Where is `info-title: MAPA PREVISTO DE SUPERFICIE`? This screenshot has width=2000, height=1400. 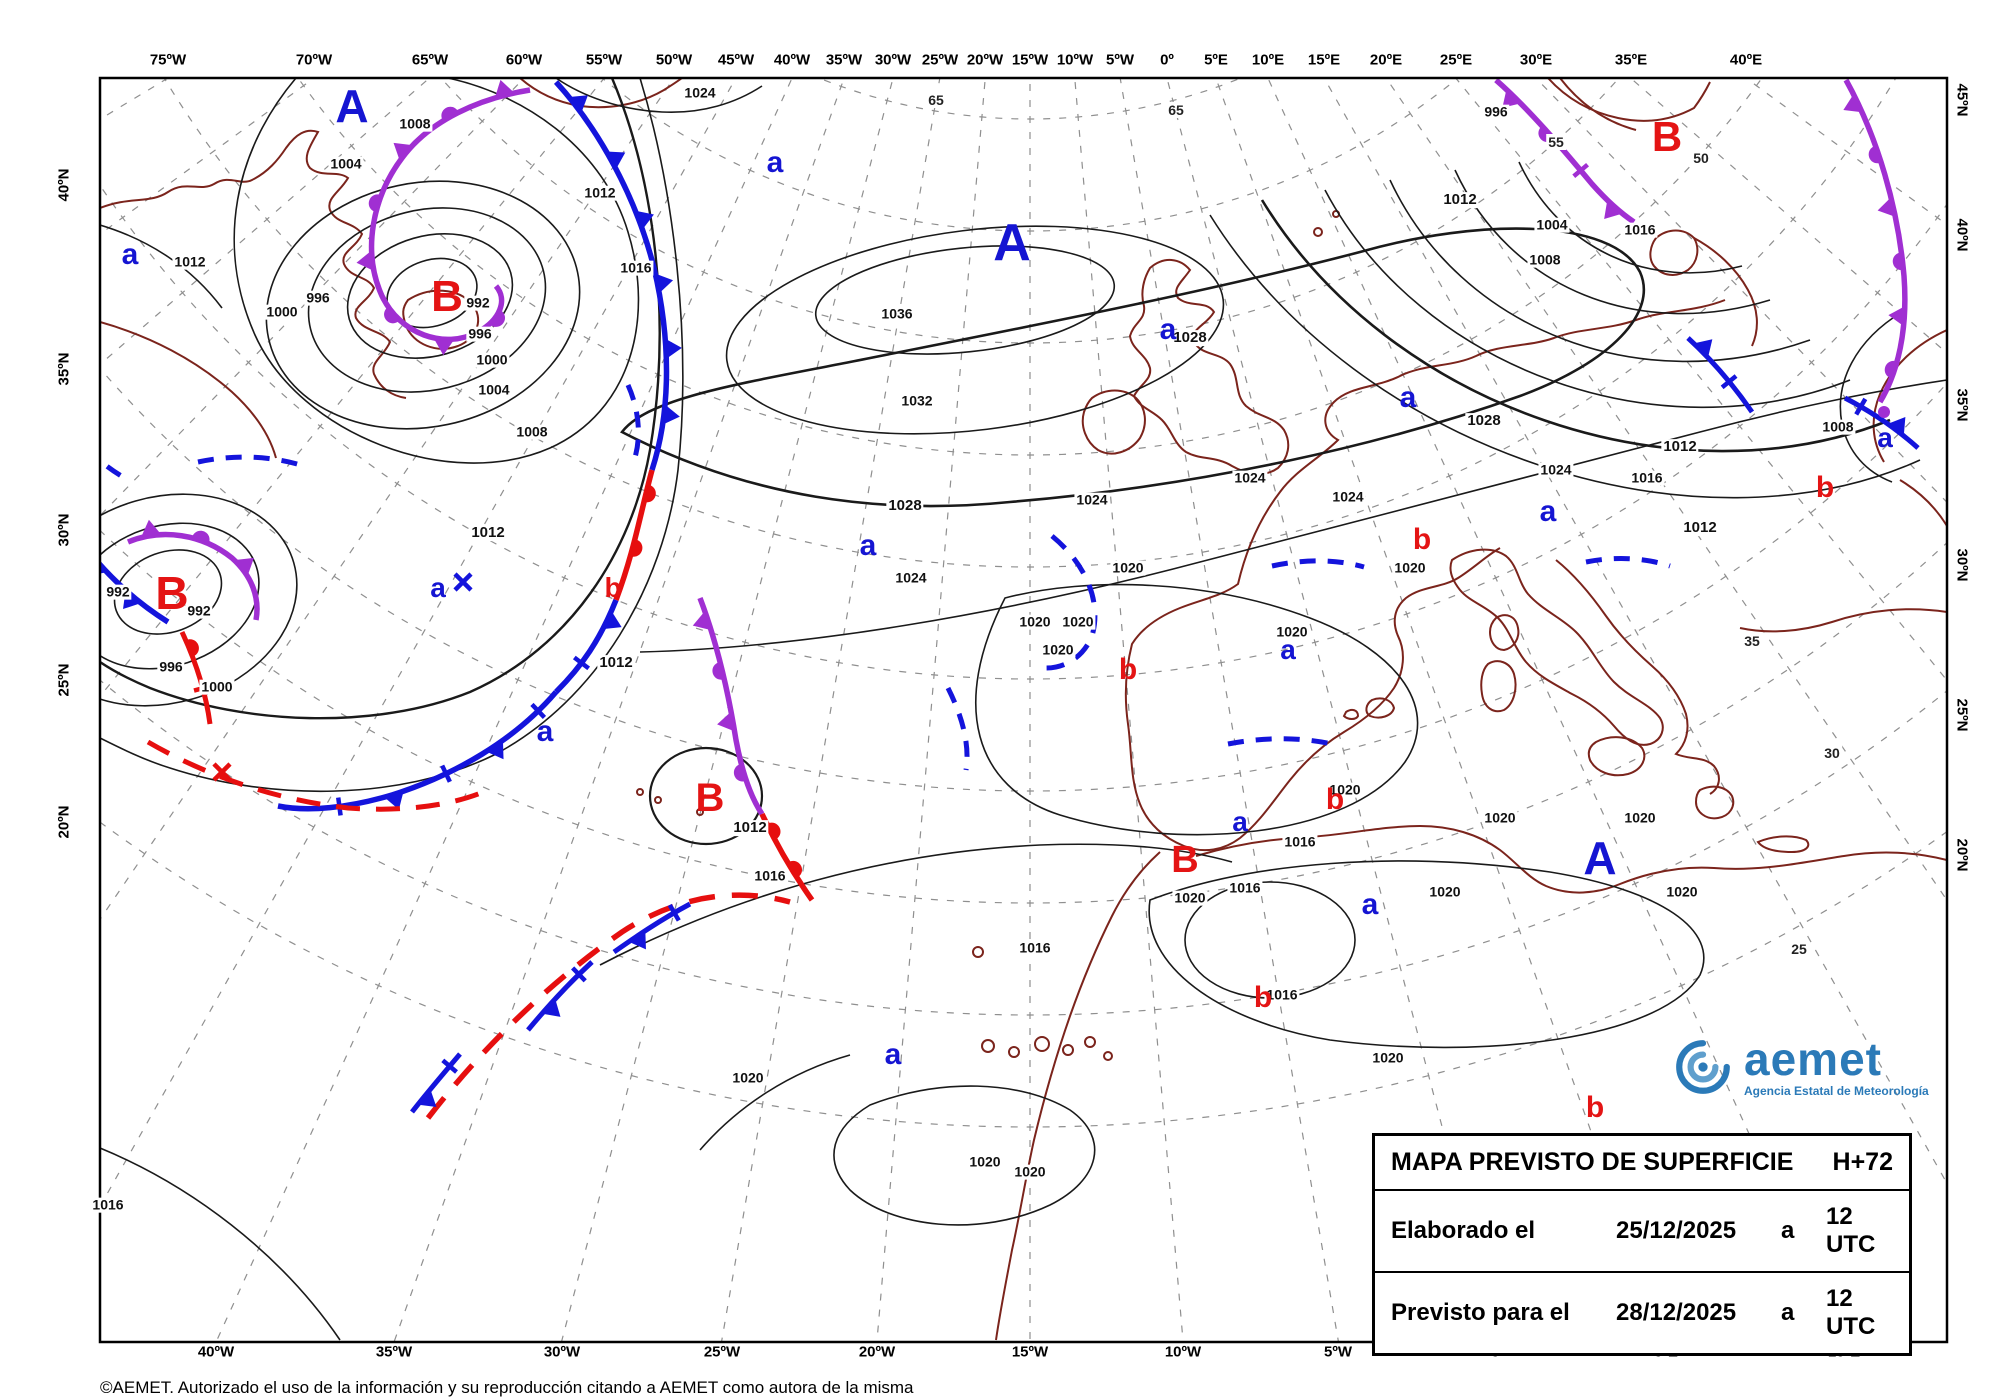 info-title: MAPA PREVISTO DE SUPERFICIE is located at coordinates (1592, 1162).